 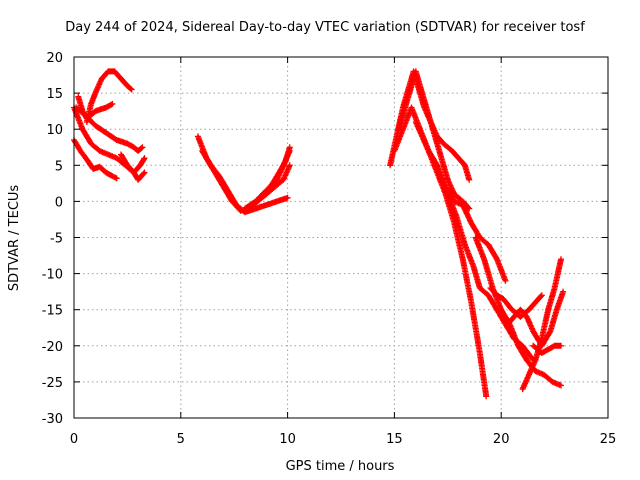 I want to click on y-tick-label: -30, so click(x=52, y=419).